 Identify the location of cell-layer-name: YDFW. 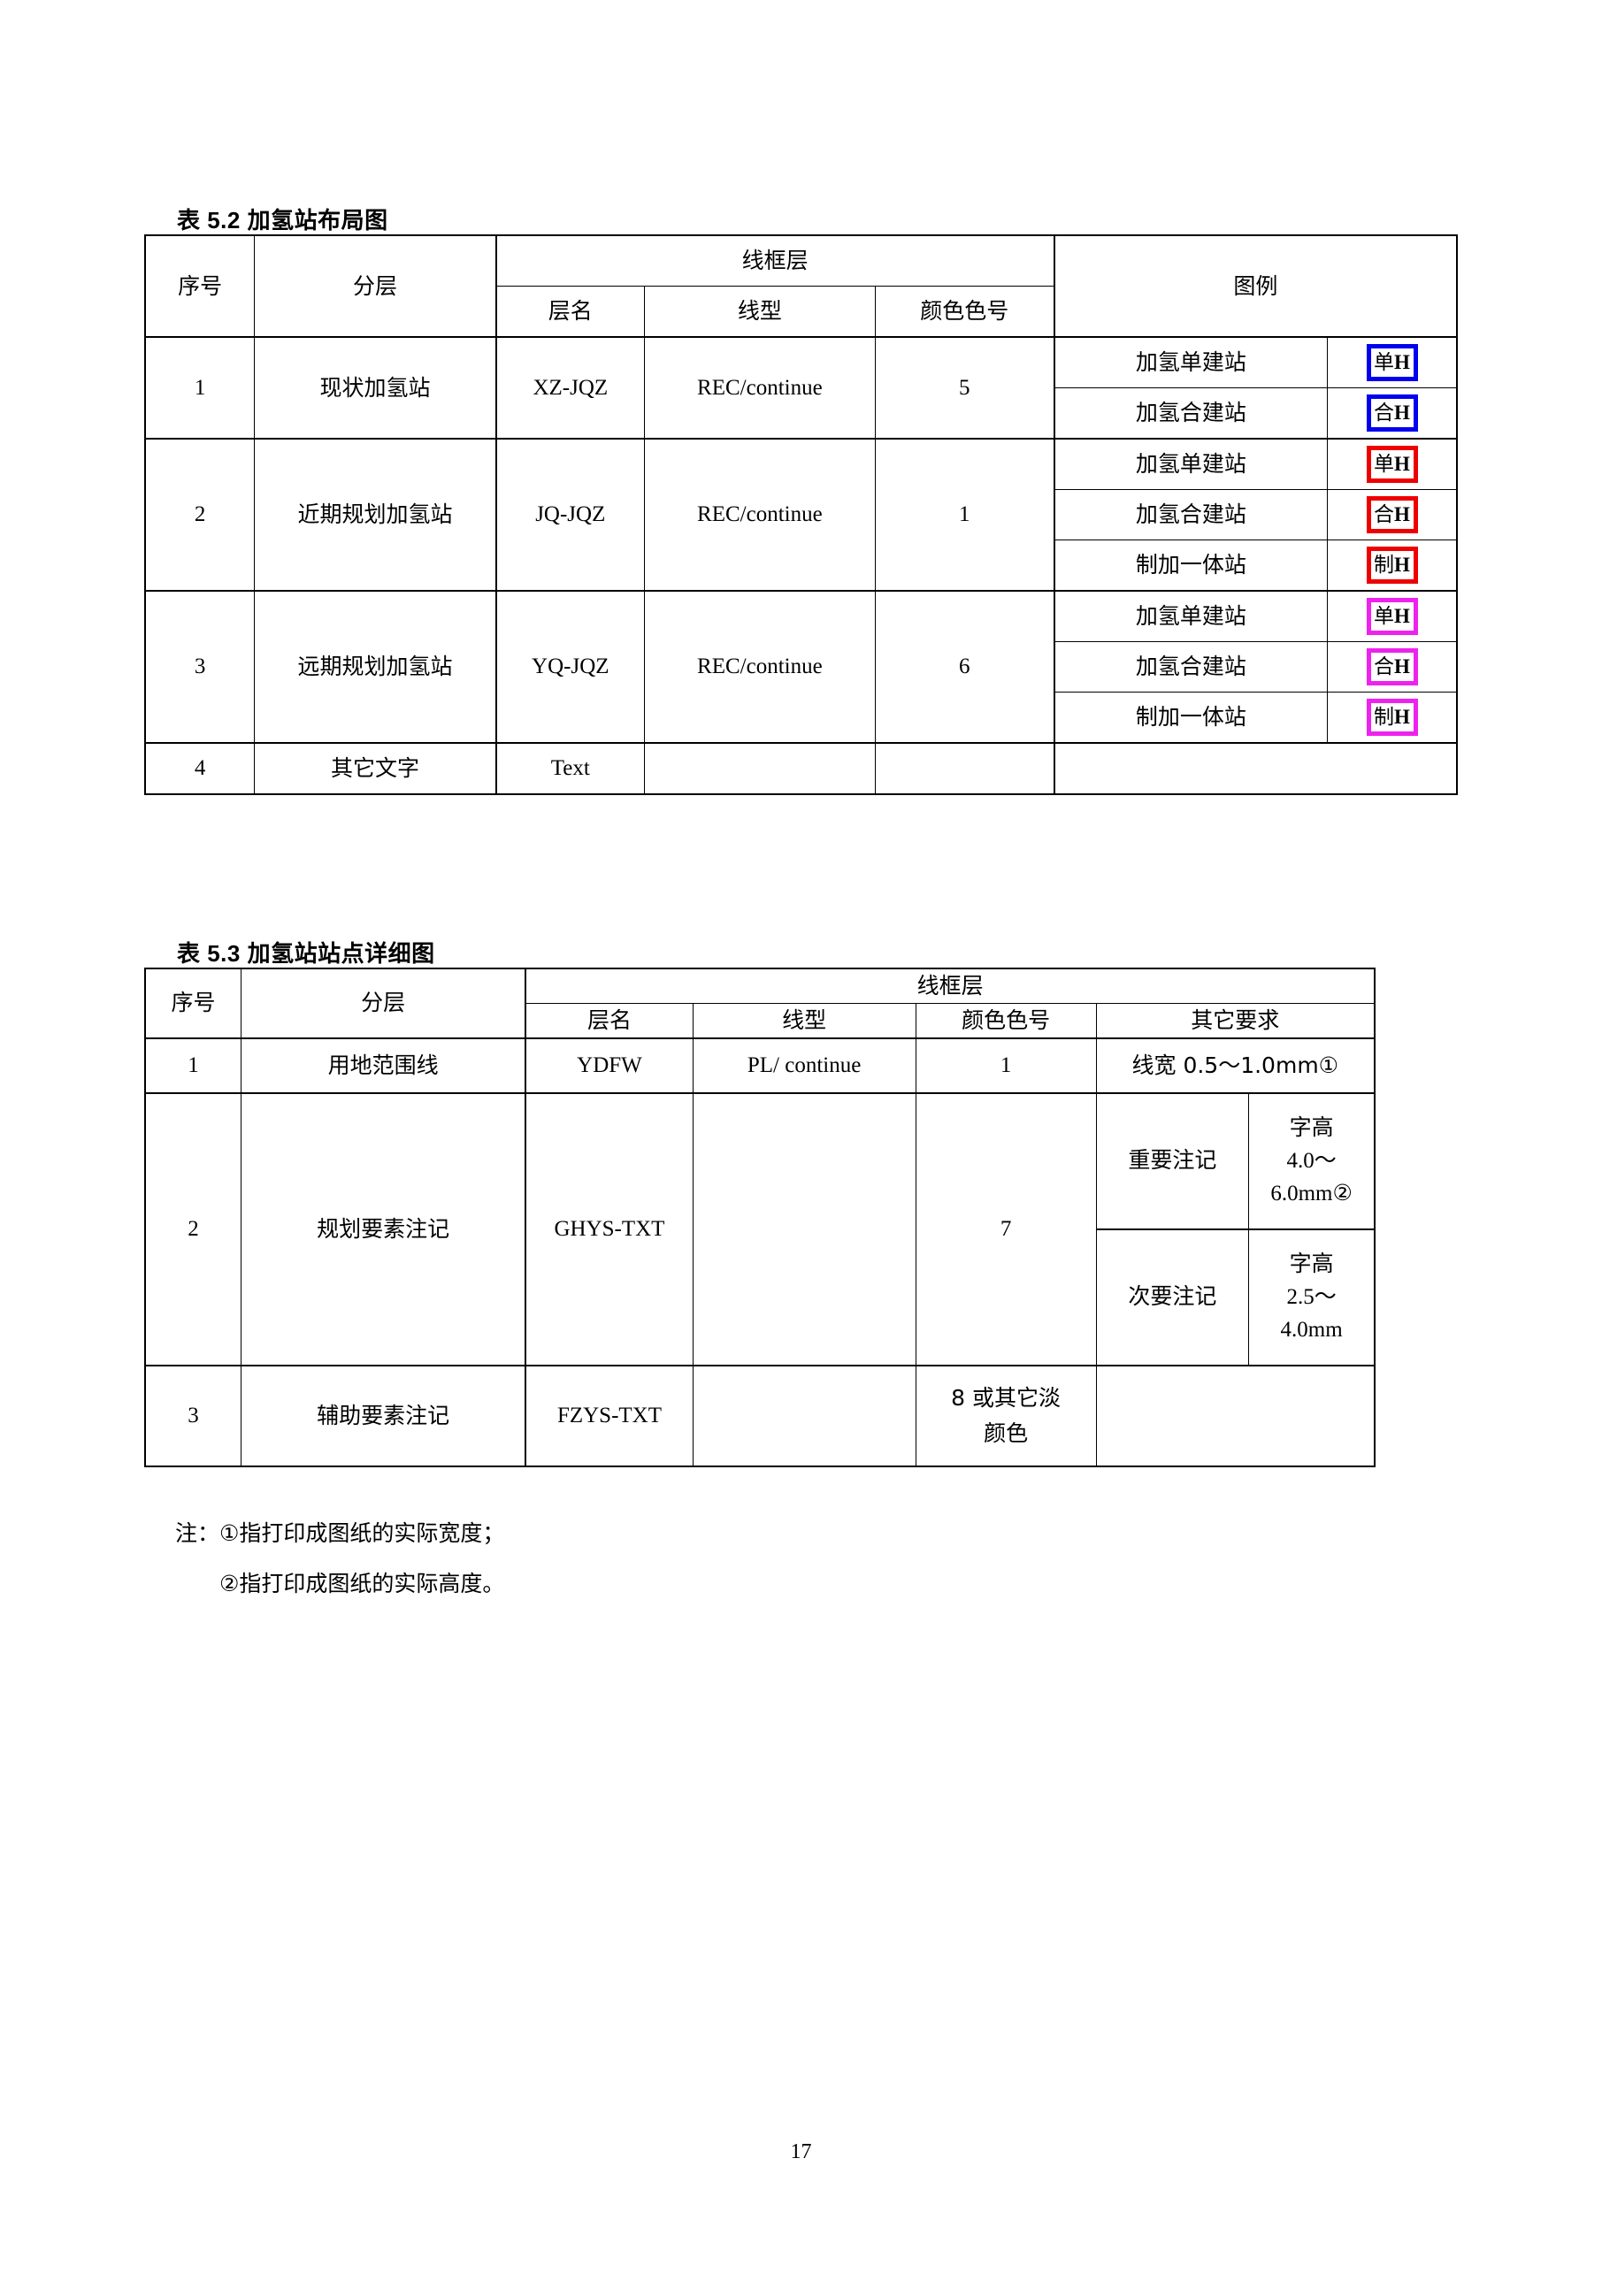
(609, 1065).